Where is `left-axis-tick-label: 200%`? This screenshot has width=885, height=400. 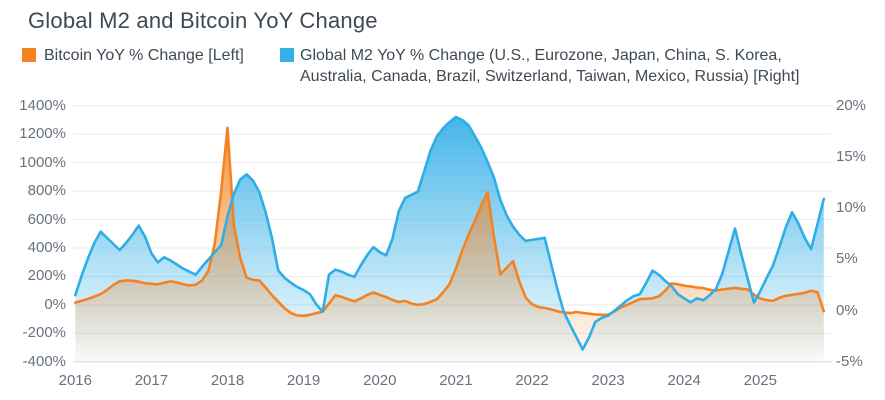 left-axis-tick-label: 200% is located at coordinates (46, 276).